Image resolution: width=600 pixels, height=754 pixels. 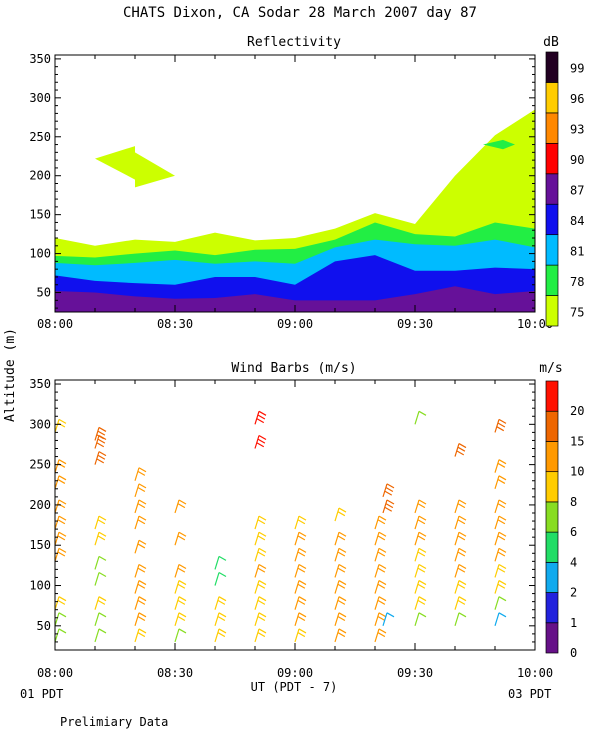 What do you see at coordinates (577, 251) in the screenshot?
I see `colorbar-label: 81` at bounding box center [577, 251].